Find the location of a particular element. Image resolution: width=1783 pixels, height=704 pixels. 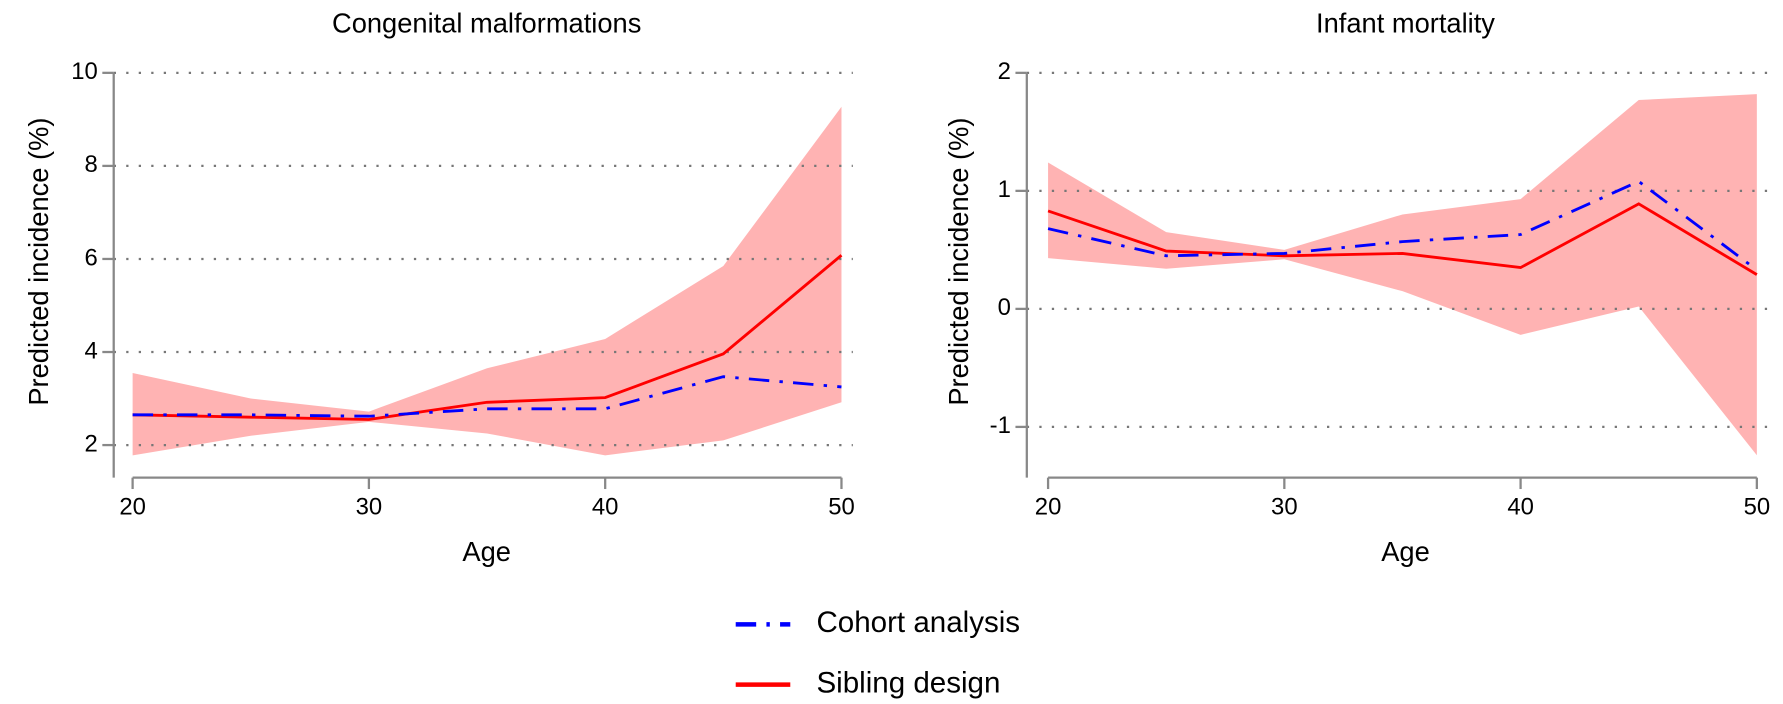

y-tick-label: 0 is located at coordinates (1004, 307).